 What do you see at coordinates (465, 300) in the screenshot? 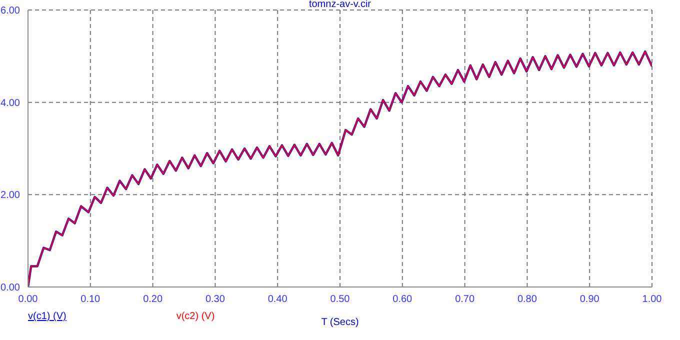
I see `x-tick-label: 0.70` at bounding box center [465, 300].